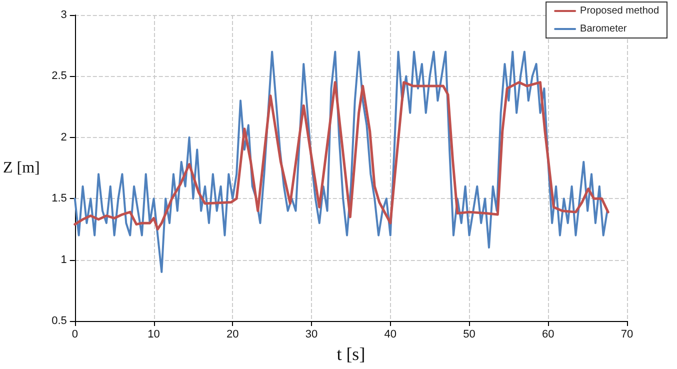 This screenshot has width=677, height=369. I want to click on y-tick-label: 3, so click(63, 15).